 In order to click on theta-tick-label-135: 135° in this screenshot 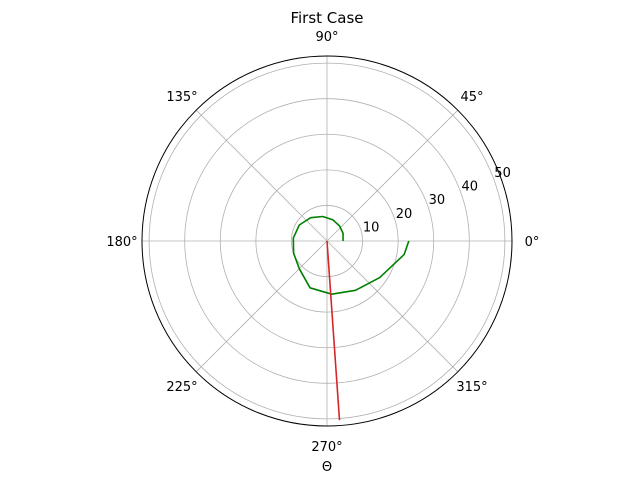, I will do `click(181, 97)`.